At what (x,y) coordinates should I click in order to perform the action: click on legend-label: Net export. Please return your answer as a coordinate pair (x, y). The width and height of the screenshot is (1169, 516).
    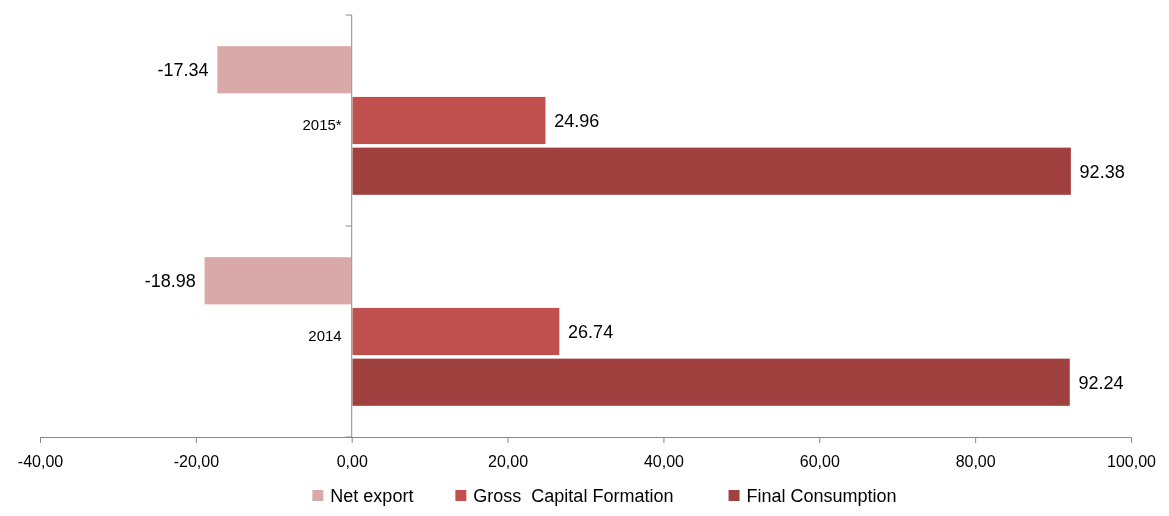
    Looking at the image, I should click on (372, 496).